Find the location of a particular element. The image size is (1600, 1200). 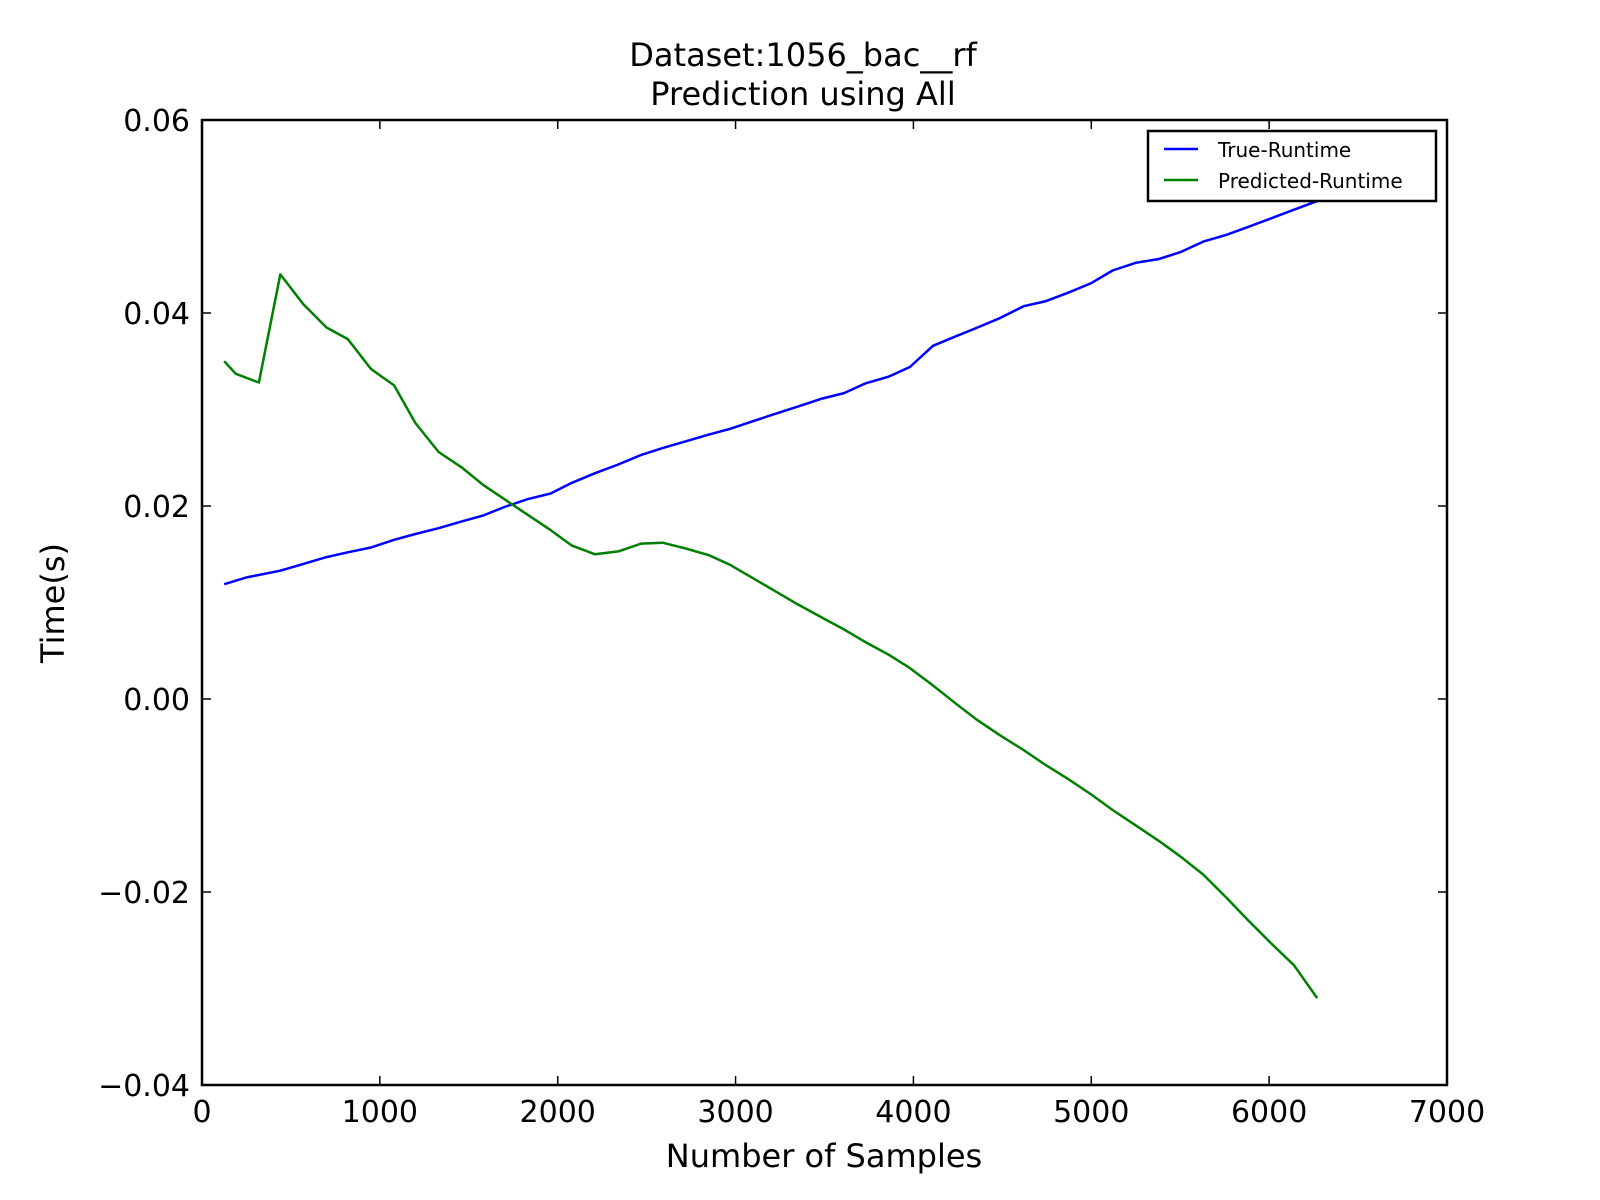

chart-subtitle: Prediction using All is located at coordinates (802, 94).